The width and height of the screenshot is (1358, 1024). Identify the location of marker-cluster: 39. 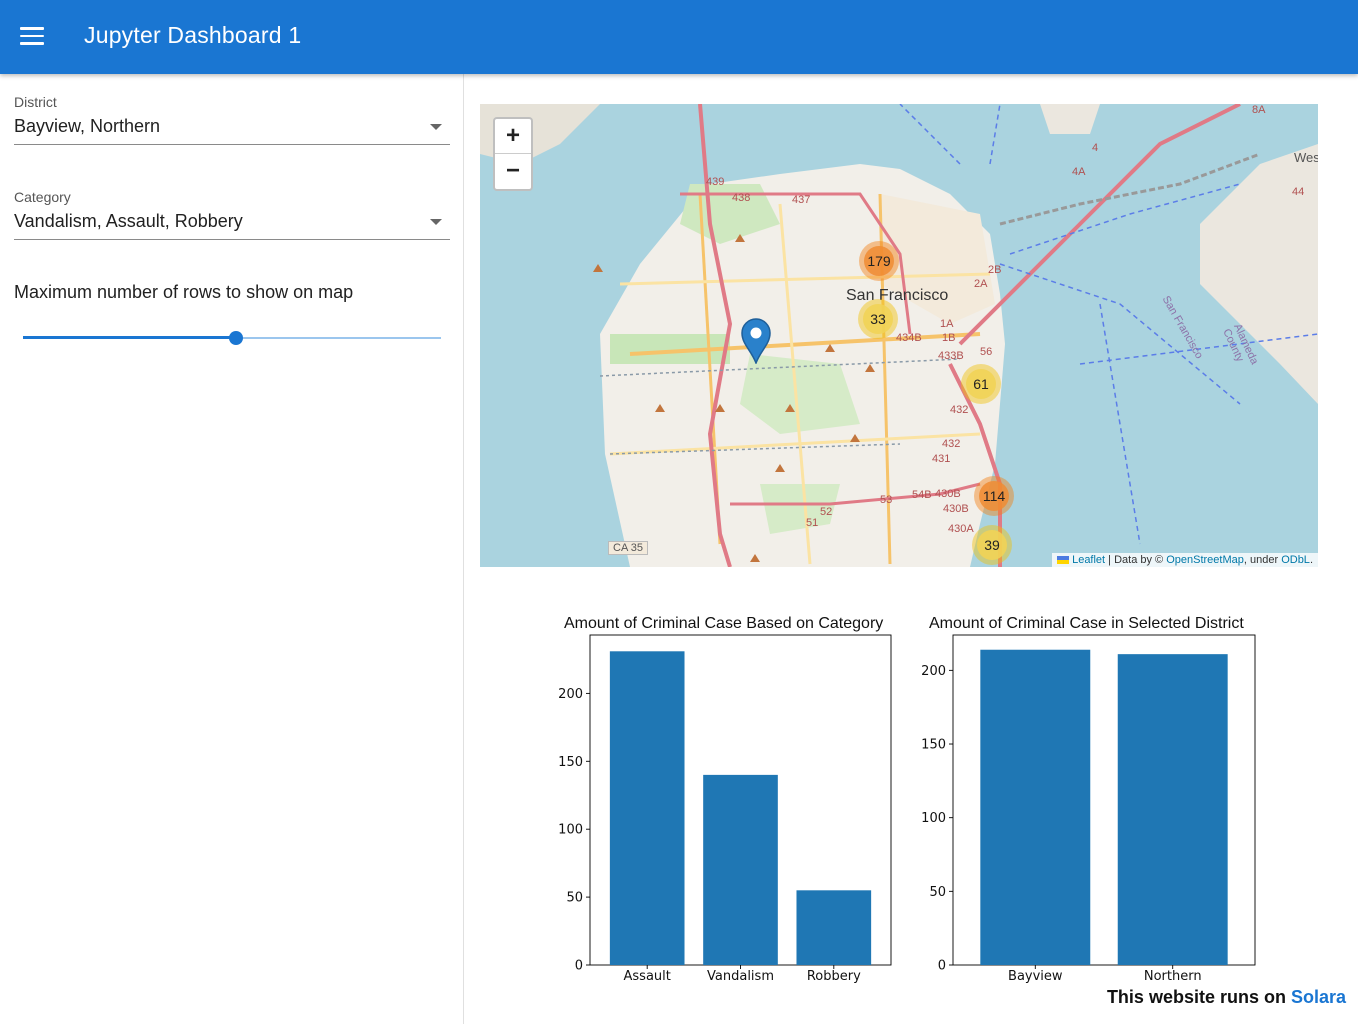
(992, 545).